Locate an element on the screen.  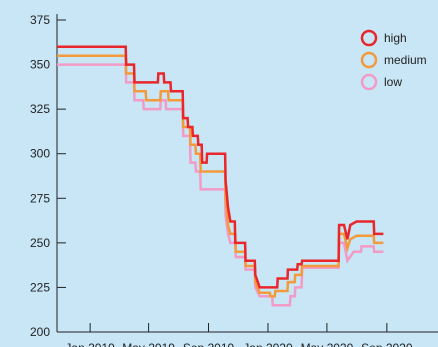
x-tick-label: May 2019 is located at coordinates (148, 344).